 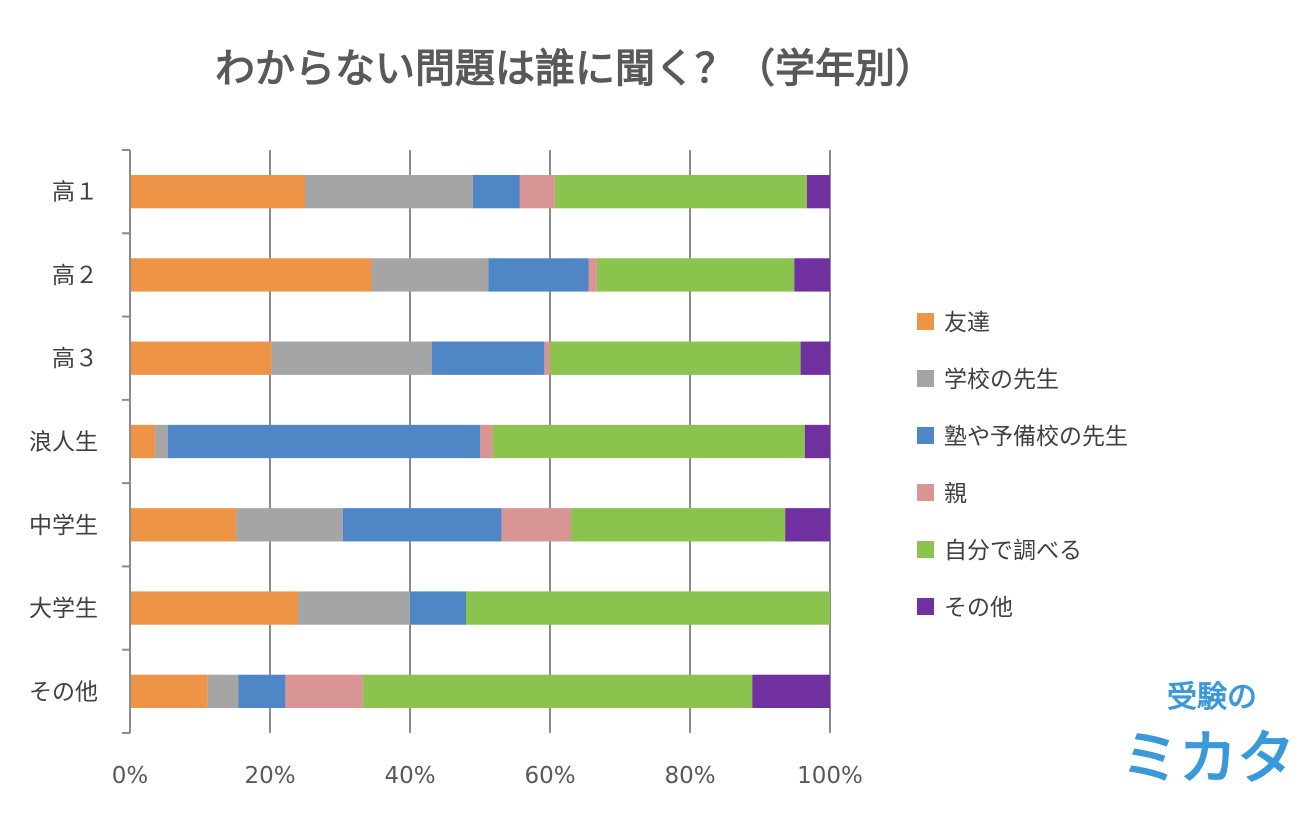 I want to click on category-label: 浪人生, so click(x=63, y=443).